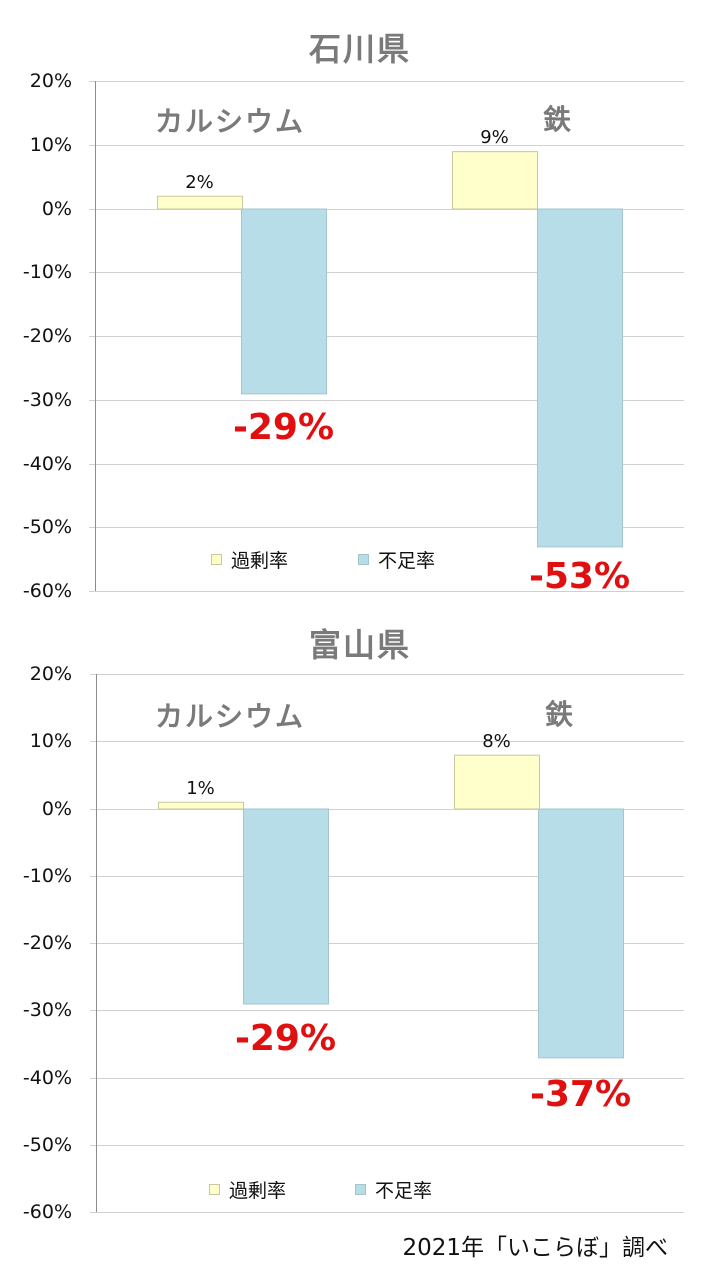 This screenshot has height=1280, width=720. Describe the element at coordinates (494, 138) in the screenshot. I see `excess-value-label: 9%` at that location.